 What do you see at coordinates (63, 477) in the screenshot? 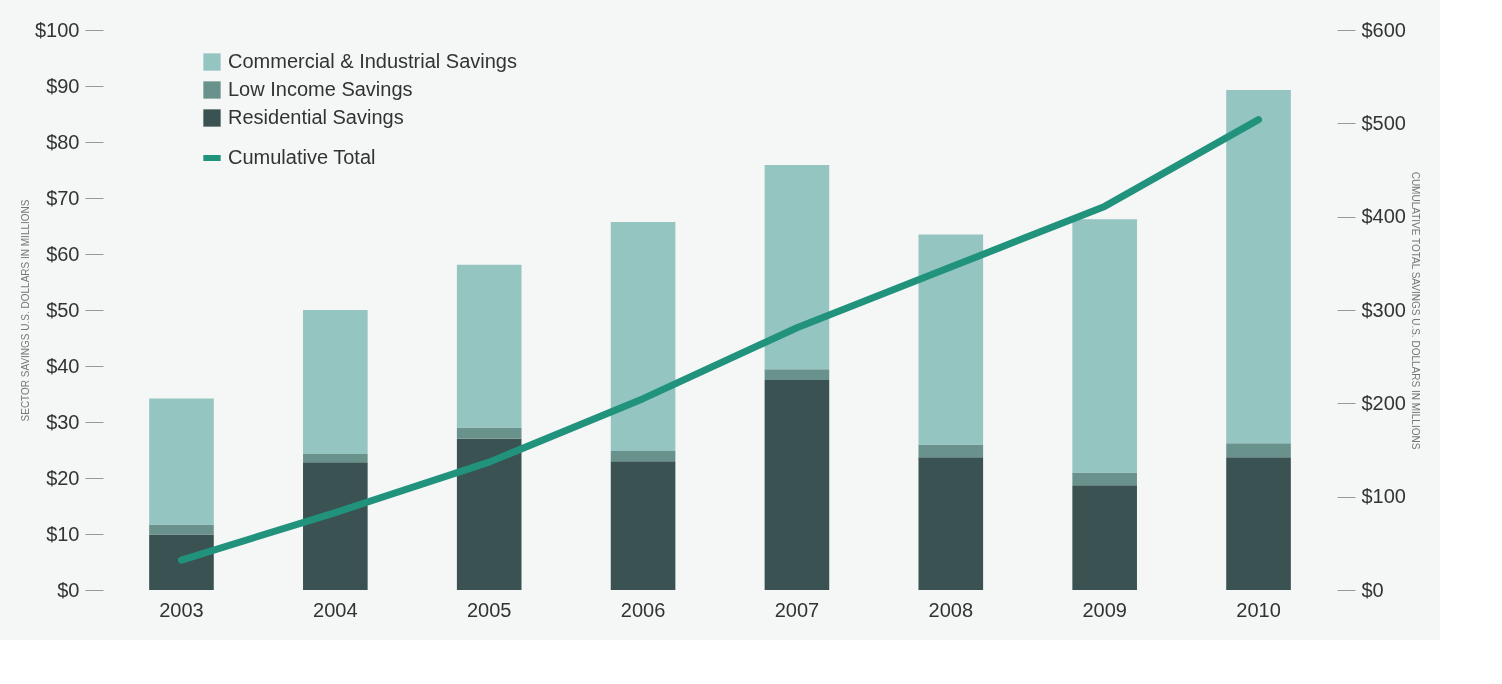
I see `y-tick-label: $20` at bounding box center [63, 477].